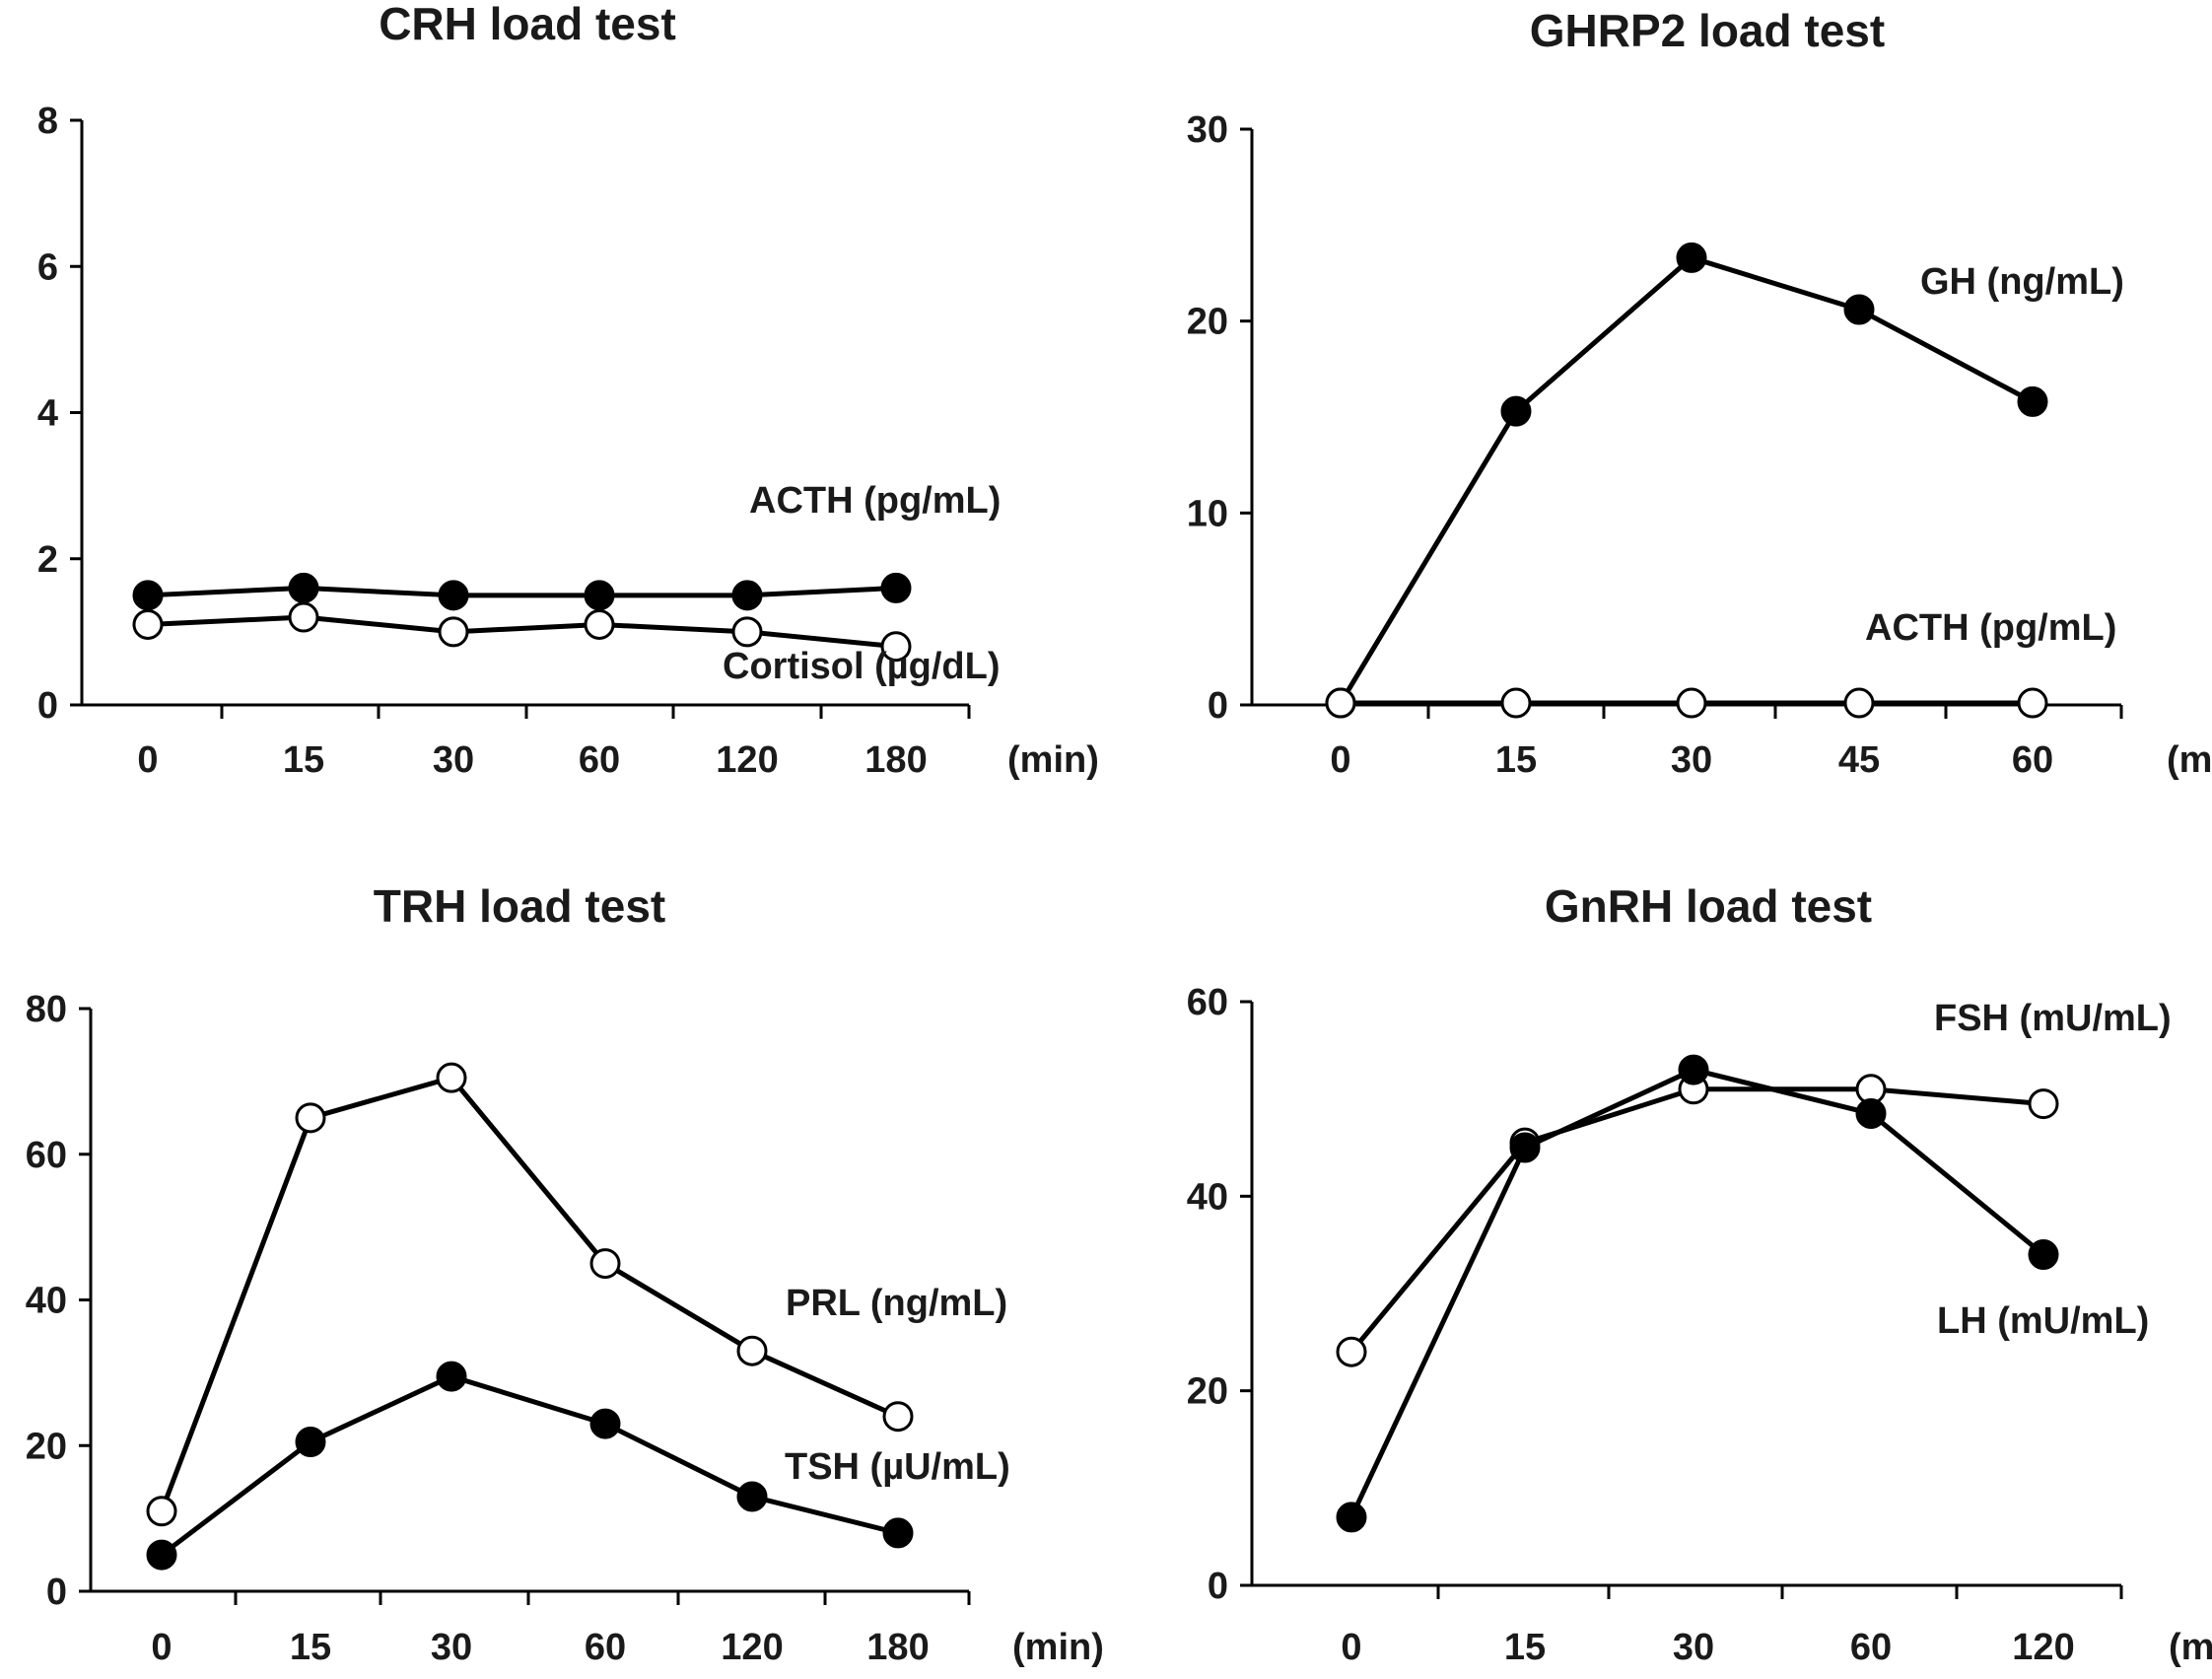  What do you see at coordinates (1707, 30) in the screenshot?
I see `chart-title: GHRP2 load test` at bounding box center [1707, 30].